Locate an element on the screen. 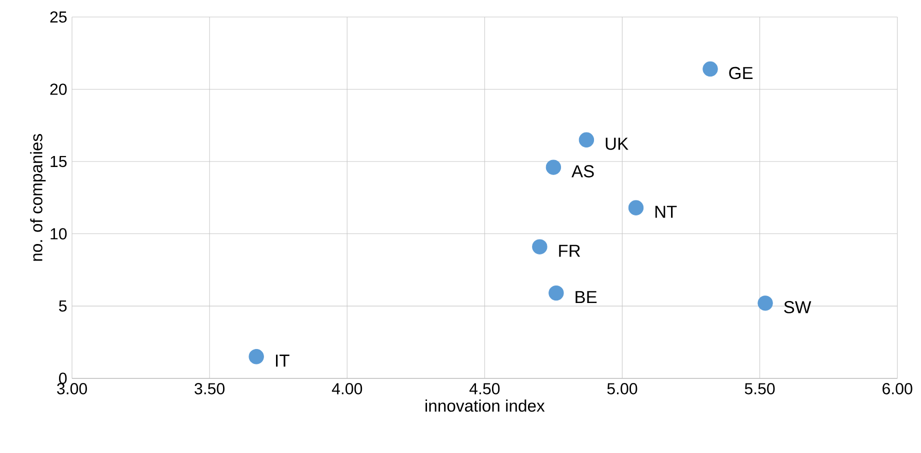 Image resolution: width=921 pixels, height=453 pixels. annotation: SW is located at coordinates (798, 307).